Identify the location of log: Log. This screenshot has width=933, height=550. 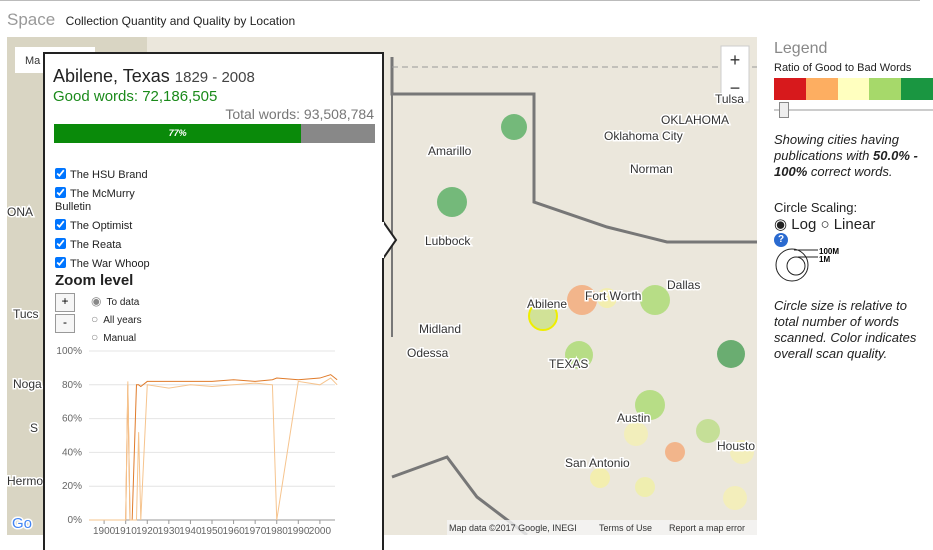
(804, 224).